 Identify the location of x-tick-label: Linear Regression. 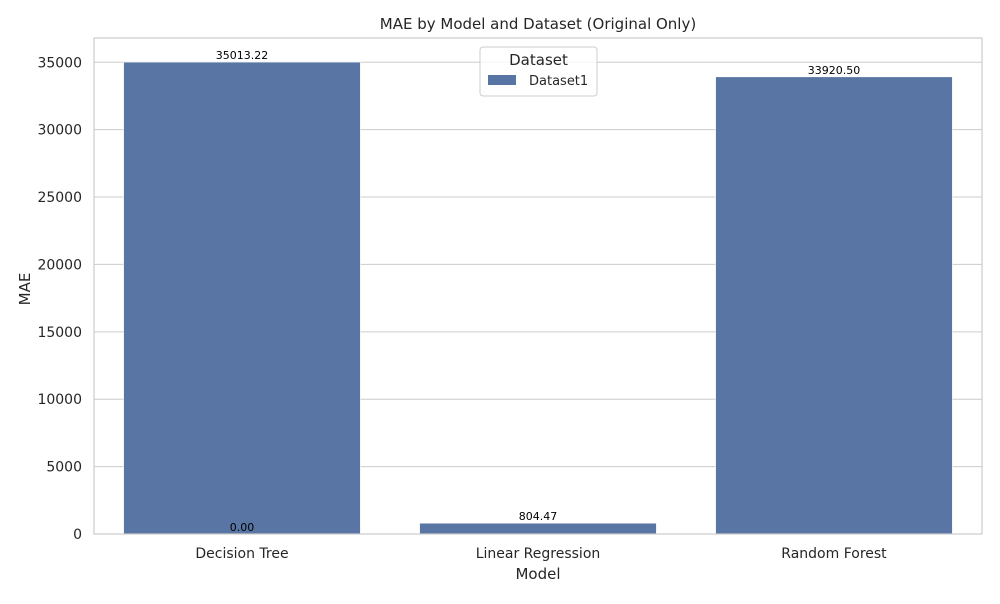
(538, 554).